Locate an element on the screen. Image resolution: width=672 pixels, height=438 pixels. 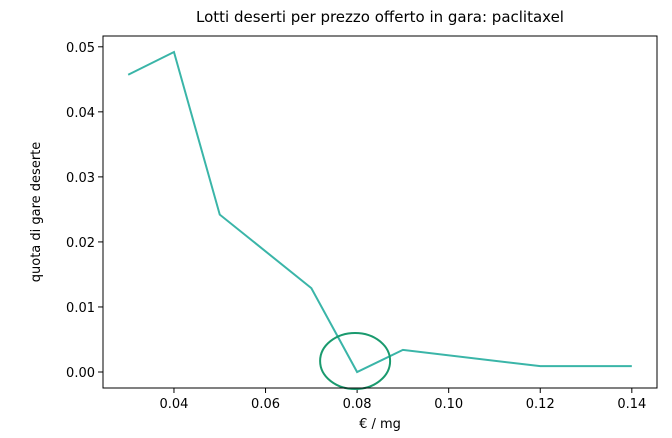
highlight-circle is located at coordinates (355, 361).